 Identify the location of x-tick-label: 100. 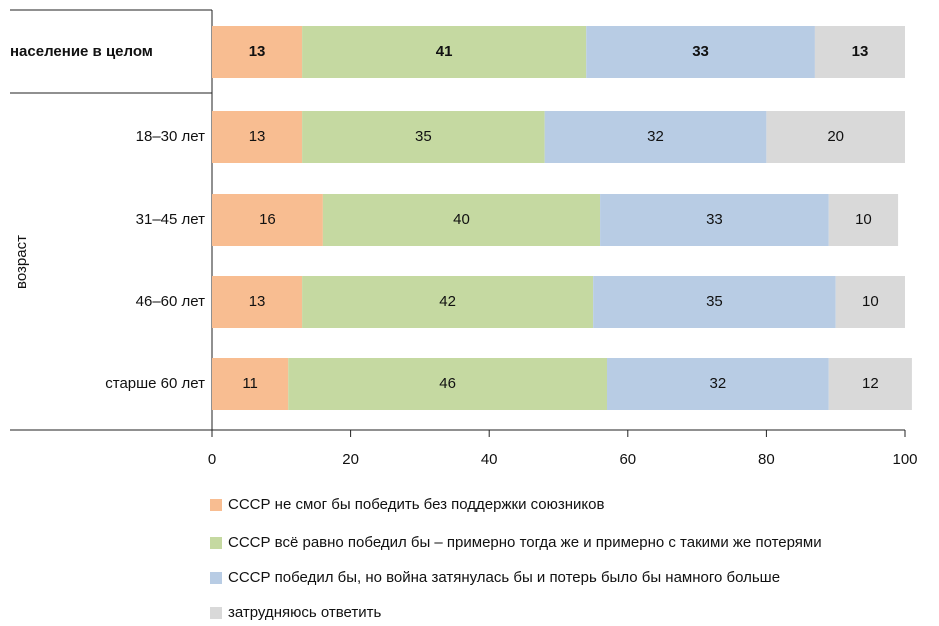
(904, 459).